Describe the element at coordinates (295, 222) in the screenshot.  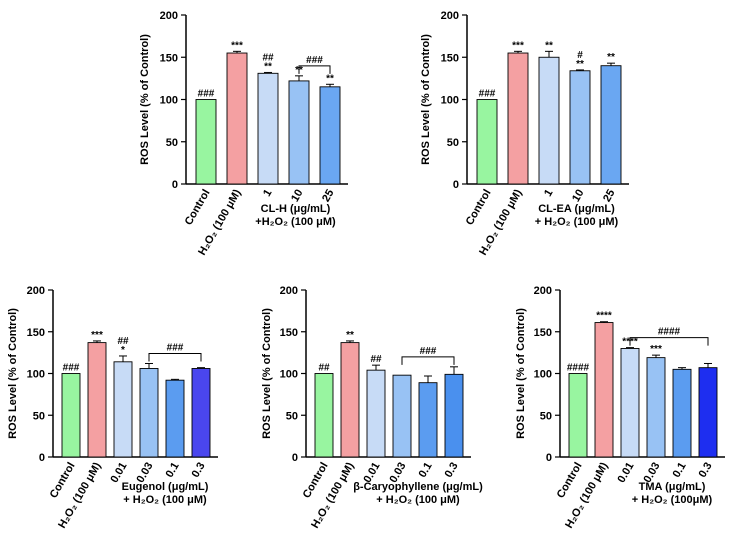
I see `x-axis-label-line2: +H₂O₂ (100 μM)` at that location.